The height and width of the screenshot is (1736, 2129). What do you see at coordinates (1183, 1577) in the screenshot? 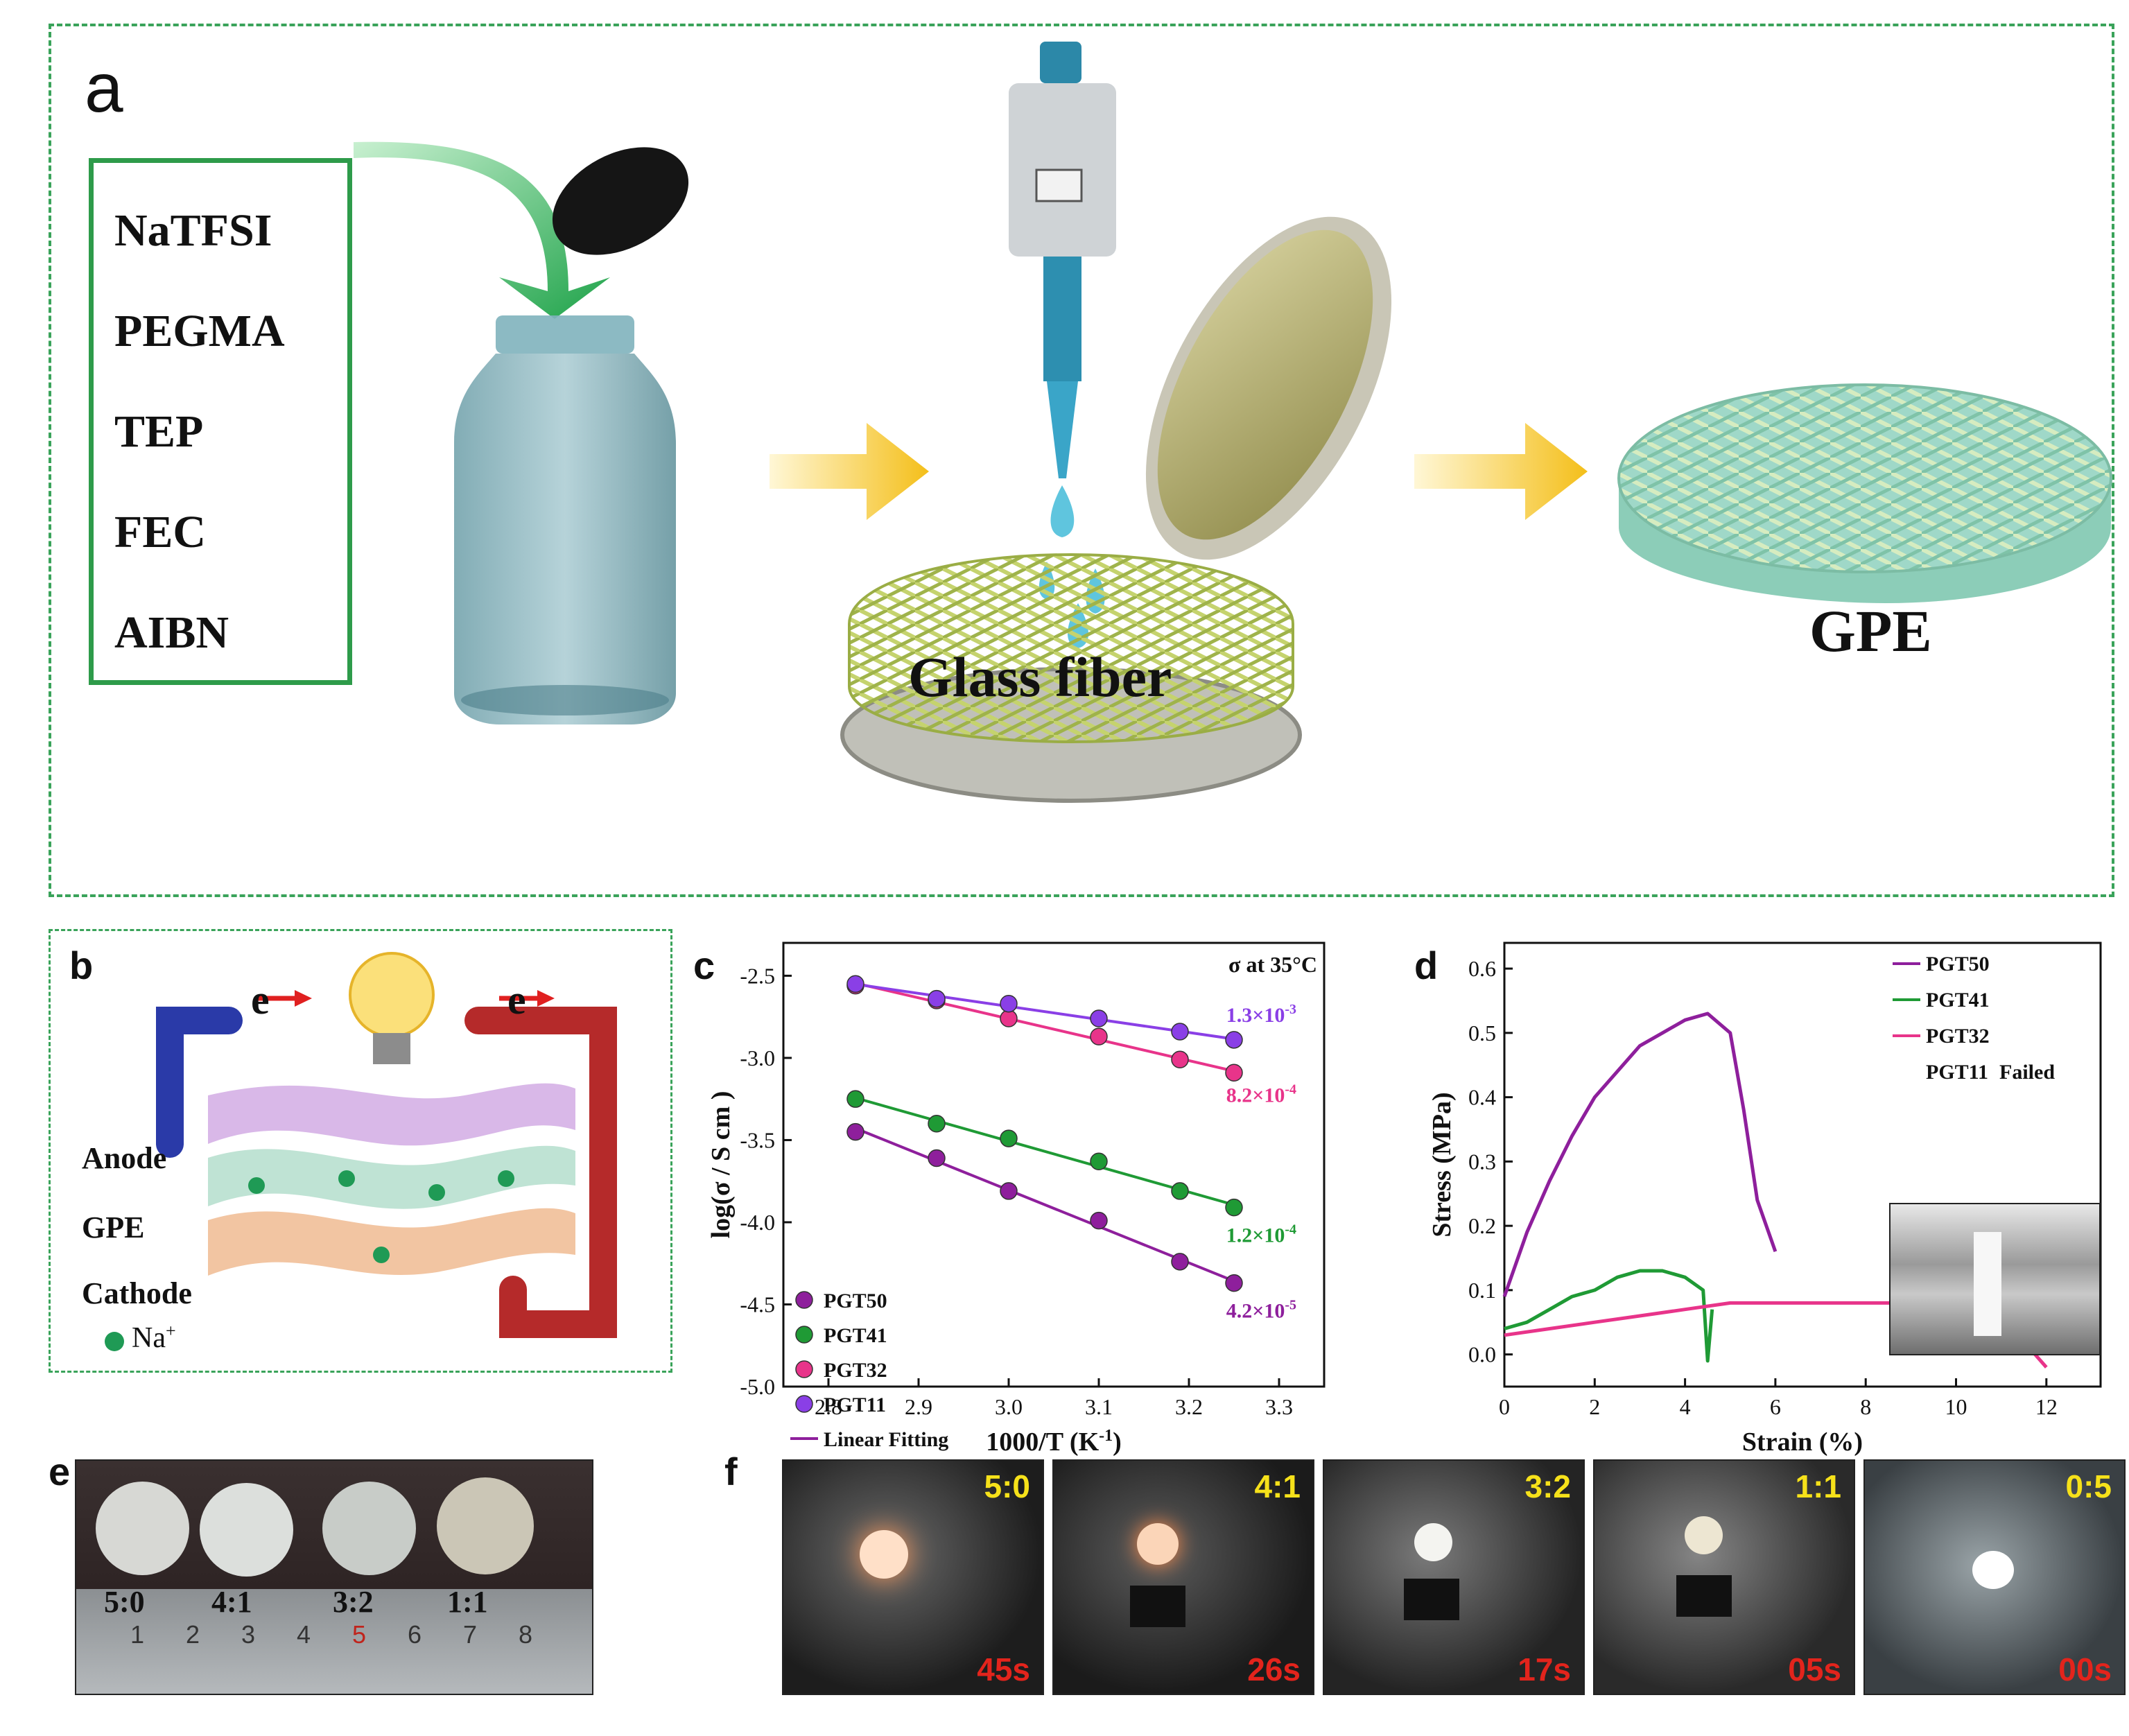
I see `flame-test-photo: 4:1 26s` at bounding box center [1183, 1577].